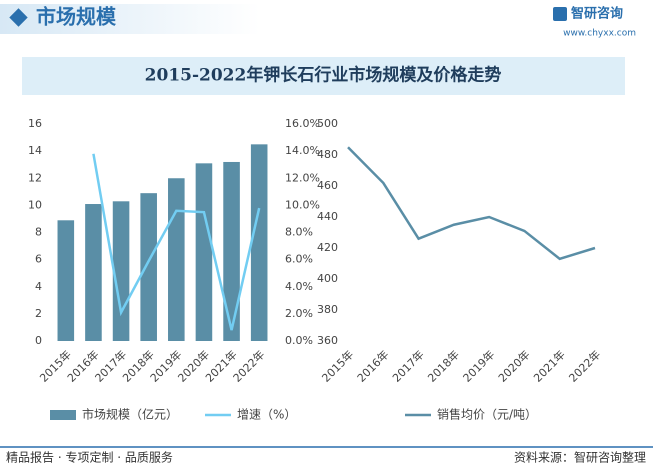 This screenshot has width=653, height=467. Describe the element at coordinates (327, 340) in the screenshot. I see `y-tick-label: 360` at that location.